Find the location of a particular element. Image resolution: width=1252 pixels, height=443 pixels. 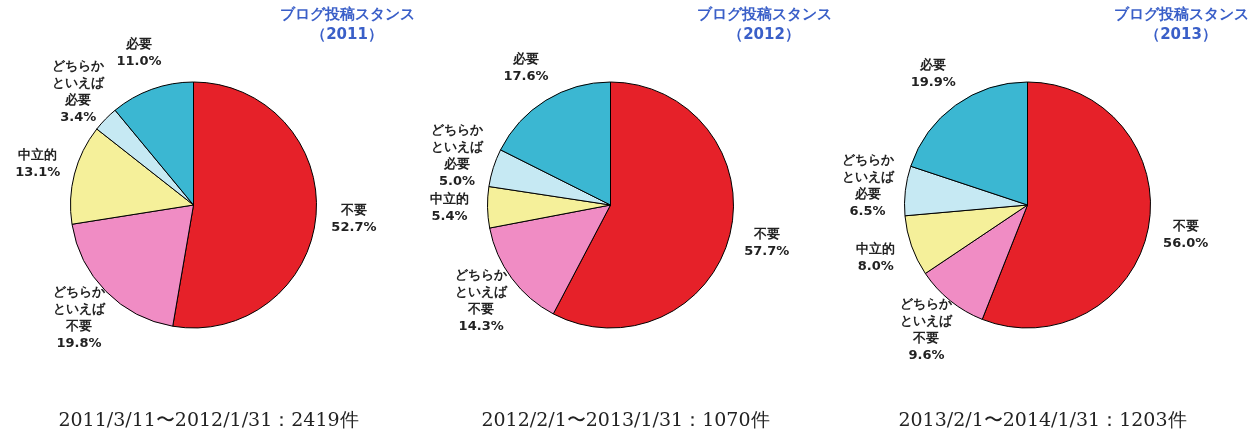

data-label: 56.0% is located at coordinates (1186, 243).